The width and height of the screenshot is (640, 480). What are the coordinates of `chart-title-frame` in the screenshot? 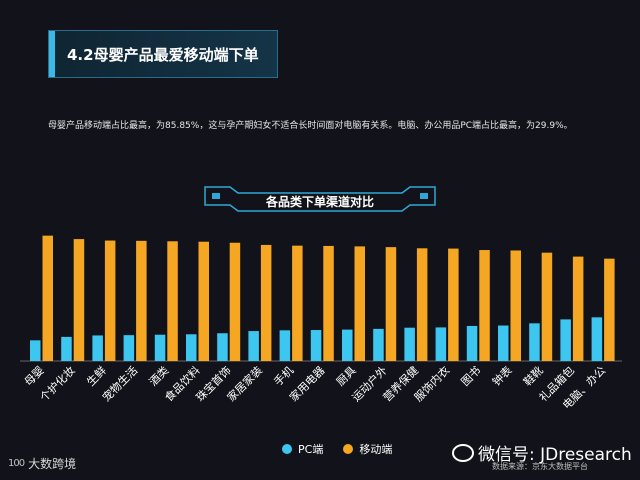 It's located at (320, 199).